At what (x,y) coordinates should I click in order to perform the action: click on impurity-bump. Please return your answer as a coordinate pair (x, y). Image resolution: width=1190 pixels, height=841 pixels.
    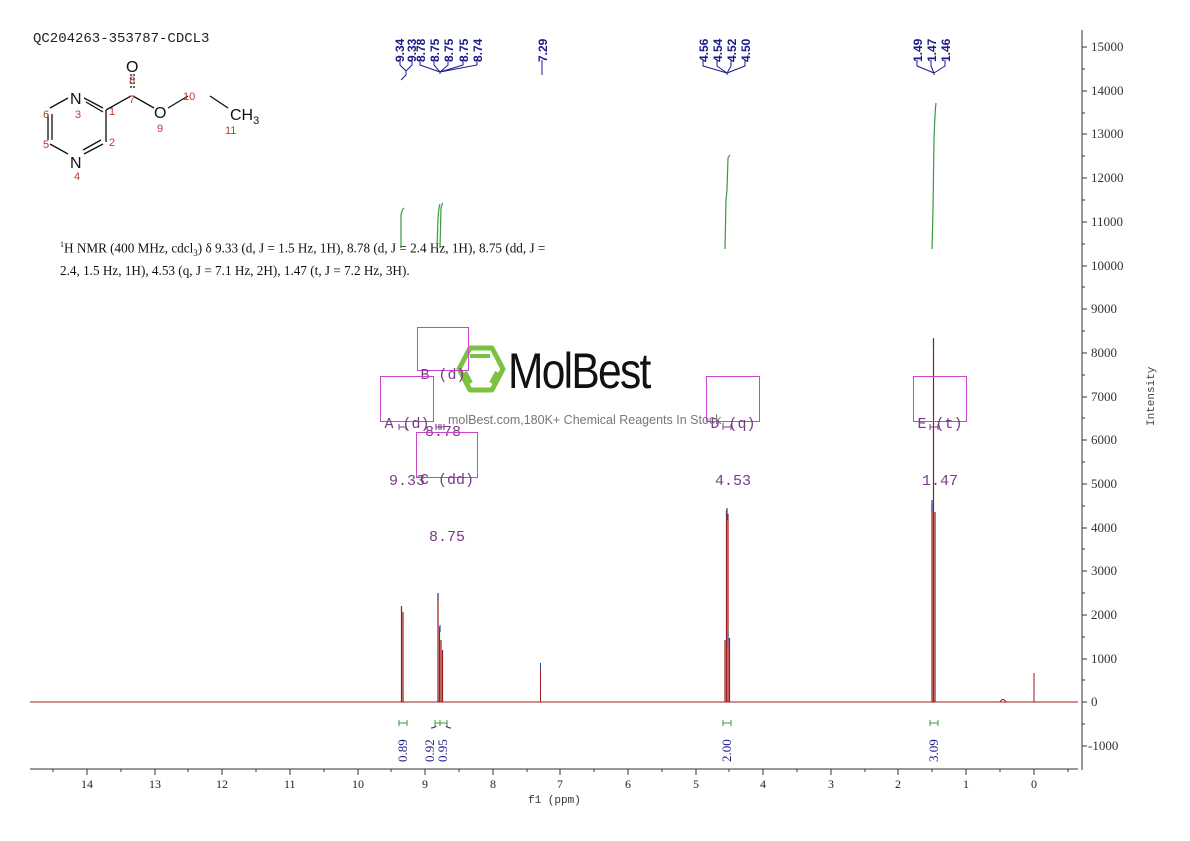
    Looking at the image, I should click on (1003, 701).